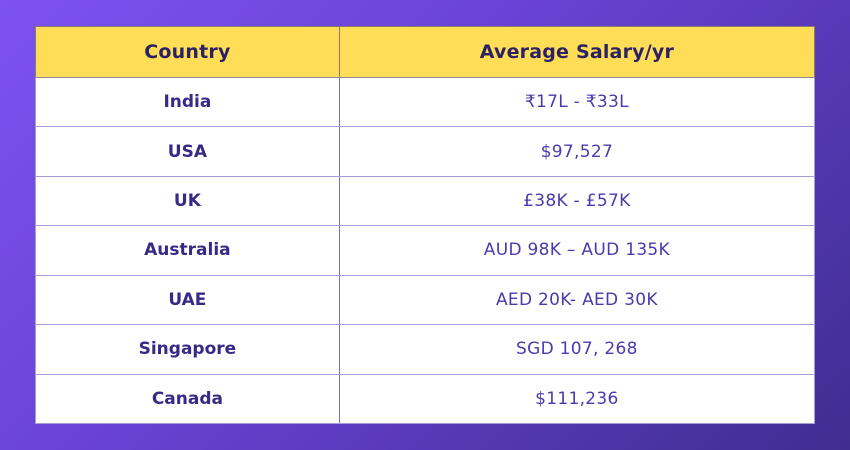 This screenshot has width=850, height=450. What do you see at coordinates (577, 201) in the screenshot?
I see `salary-cell: £38K - £57K` at bounding box center [577, 201].